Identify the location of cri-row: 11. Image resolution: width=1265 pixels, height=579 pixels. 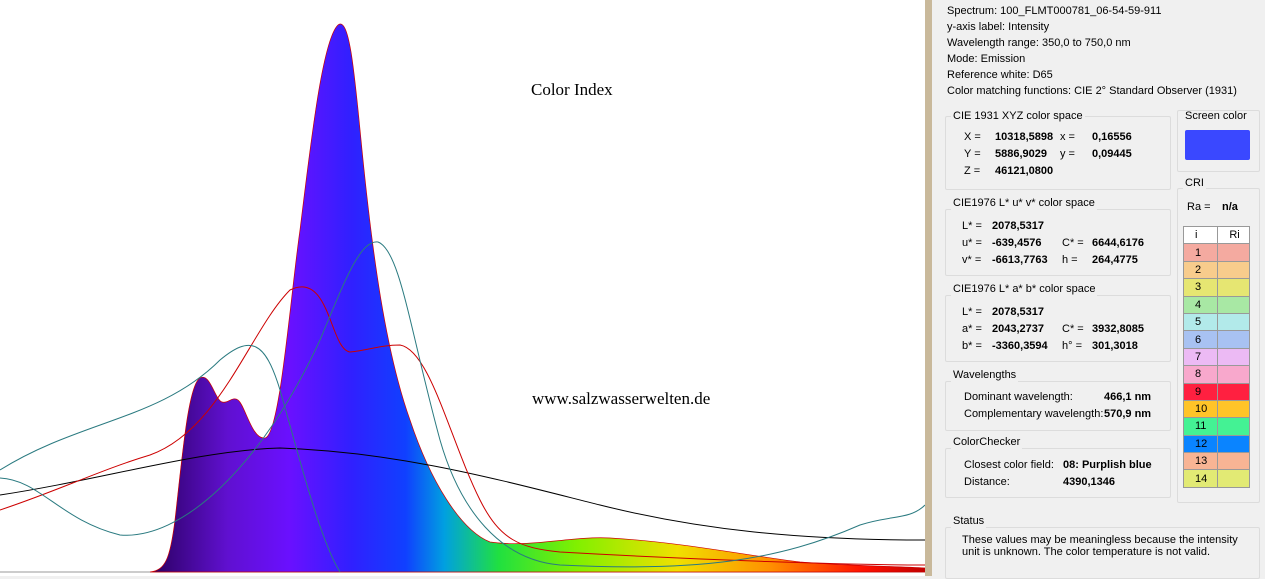
(1216, 426).